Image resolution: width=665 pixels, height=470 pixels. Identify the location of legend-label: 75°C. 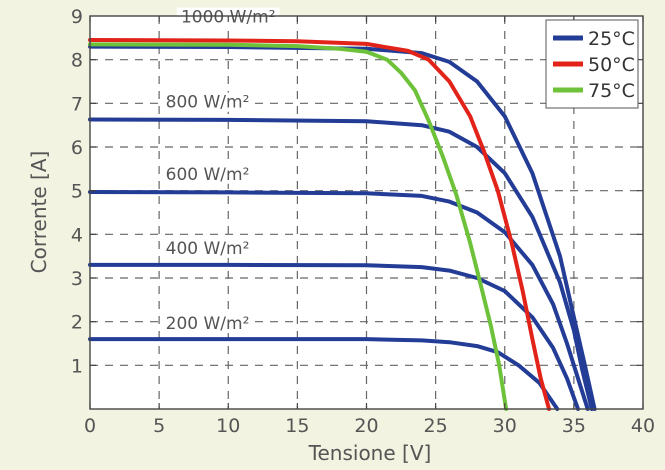
(611, 91).